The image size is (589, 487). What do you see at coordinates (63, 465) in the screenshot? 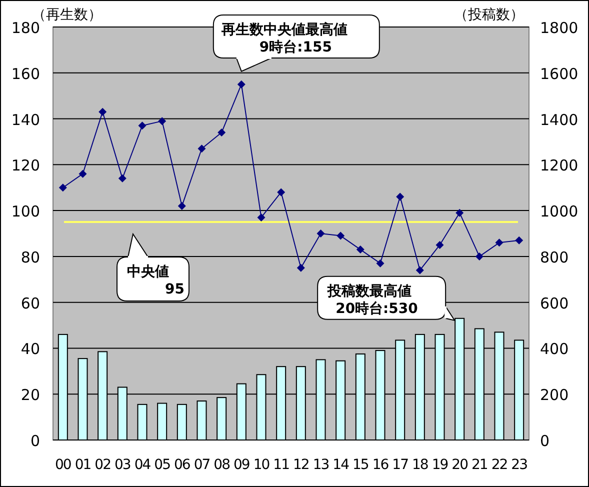
I see `x-tick-label: 00` at bounding box center [63, 465].